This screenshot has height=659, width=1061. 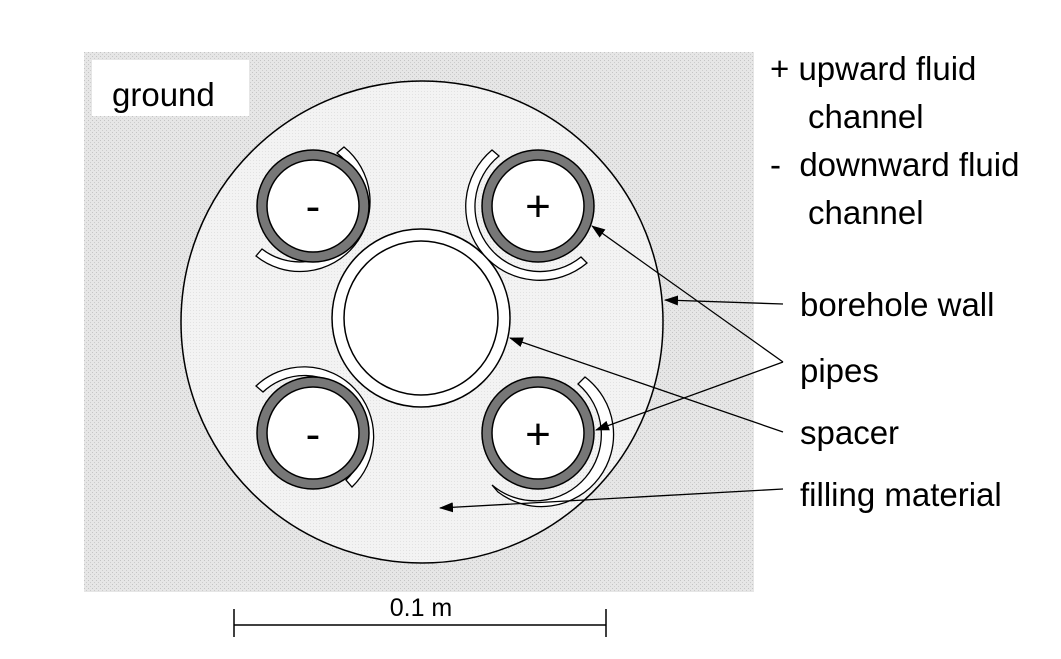 What do you see at coordinates (611, 500) in the screenshot?
I see `arrow-filling-material` at bounding box center [611, 500].